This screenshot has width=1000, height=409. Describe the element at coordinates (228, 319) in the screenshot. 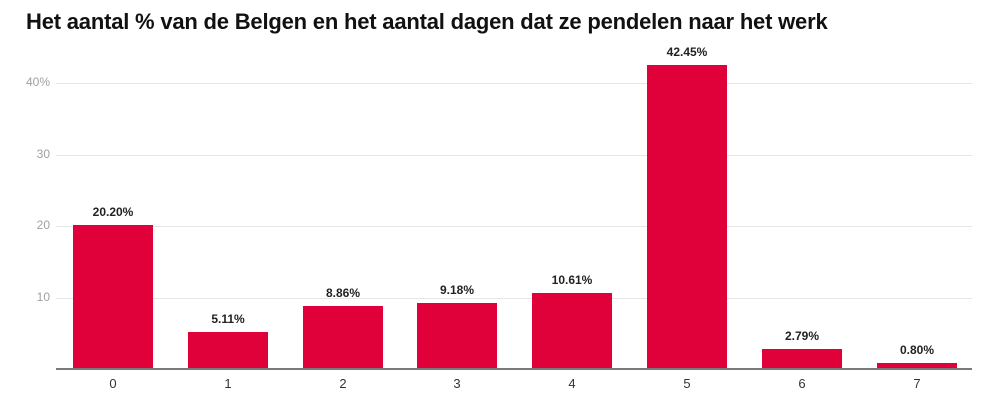

I see `bar-value-label: 5.11%` at that location.